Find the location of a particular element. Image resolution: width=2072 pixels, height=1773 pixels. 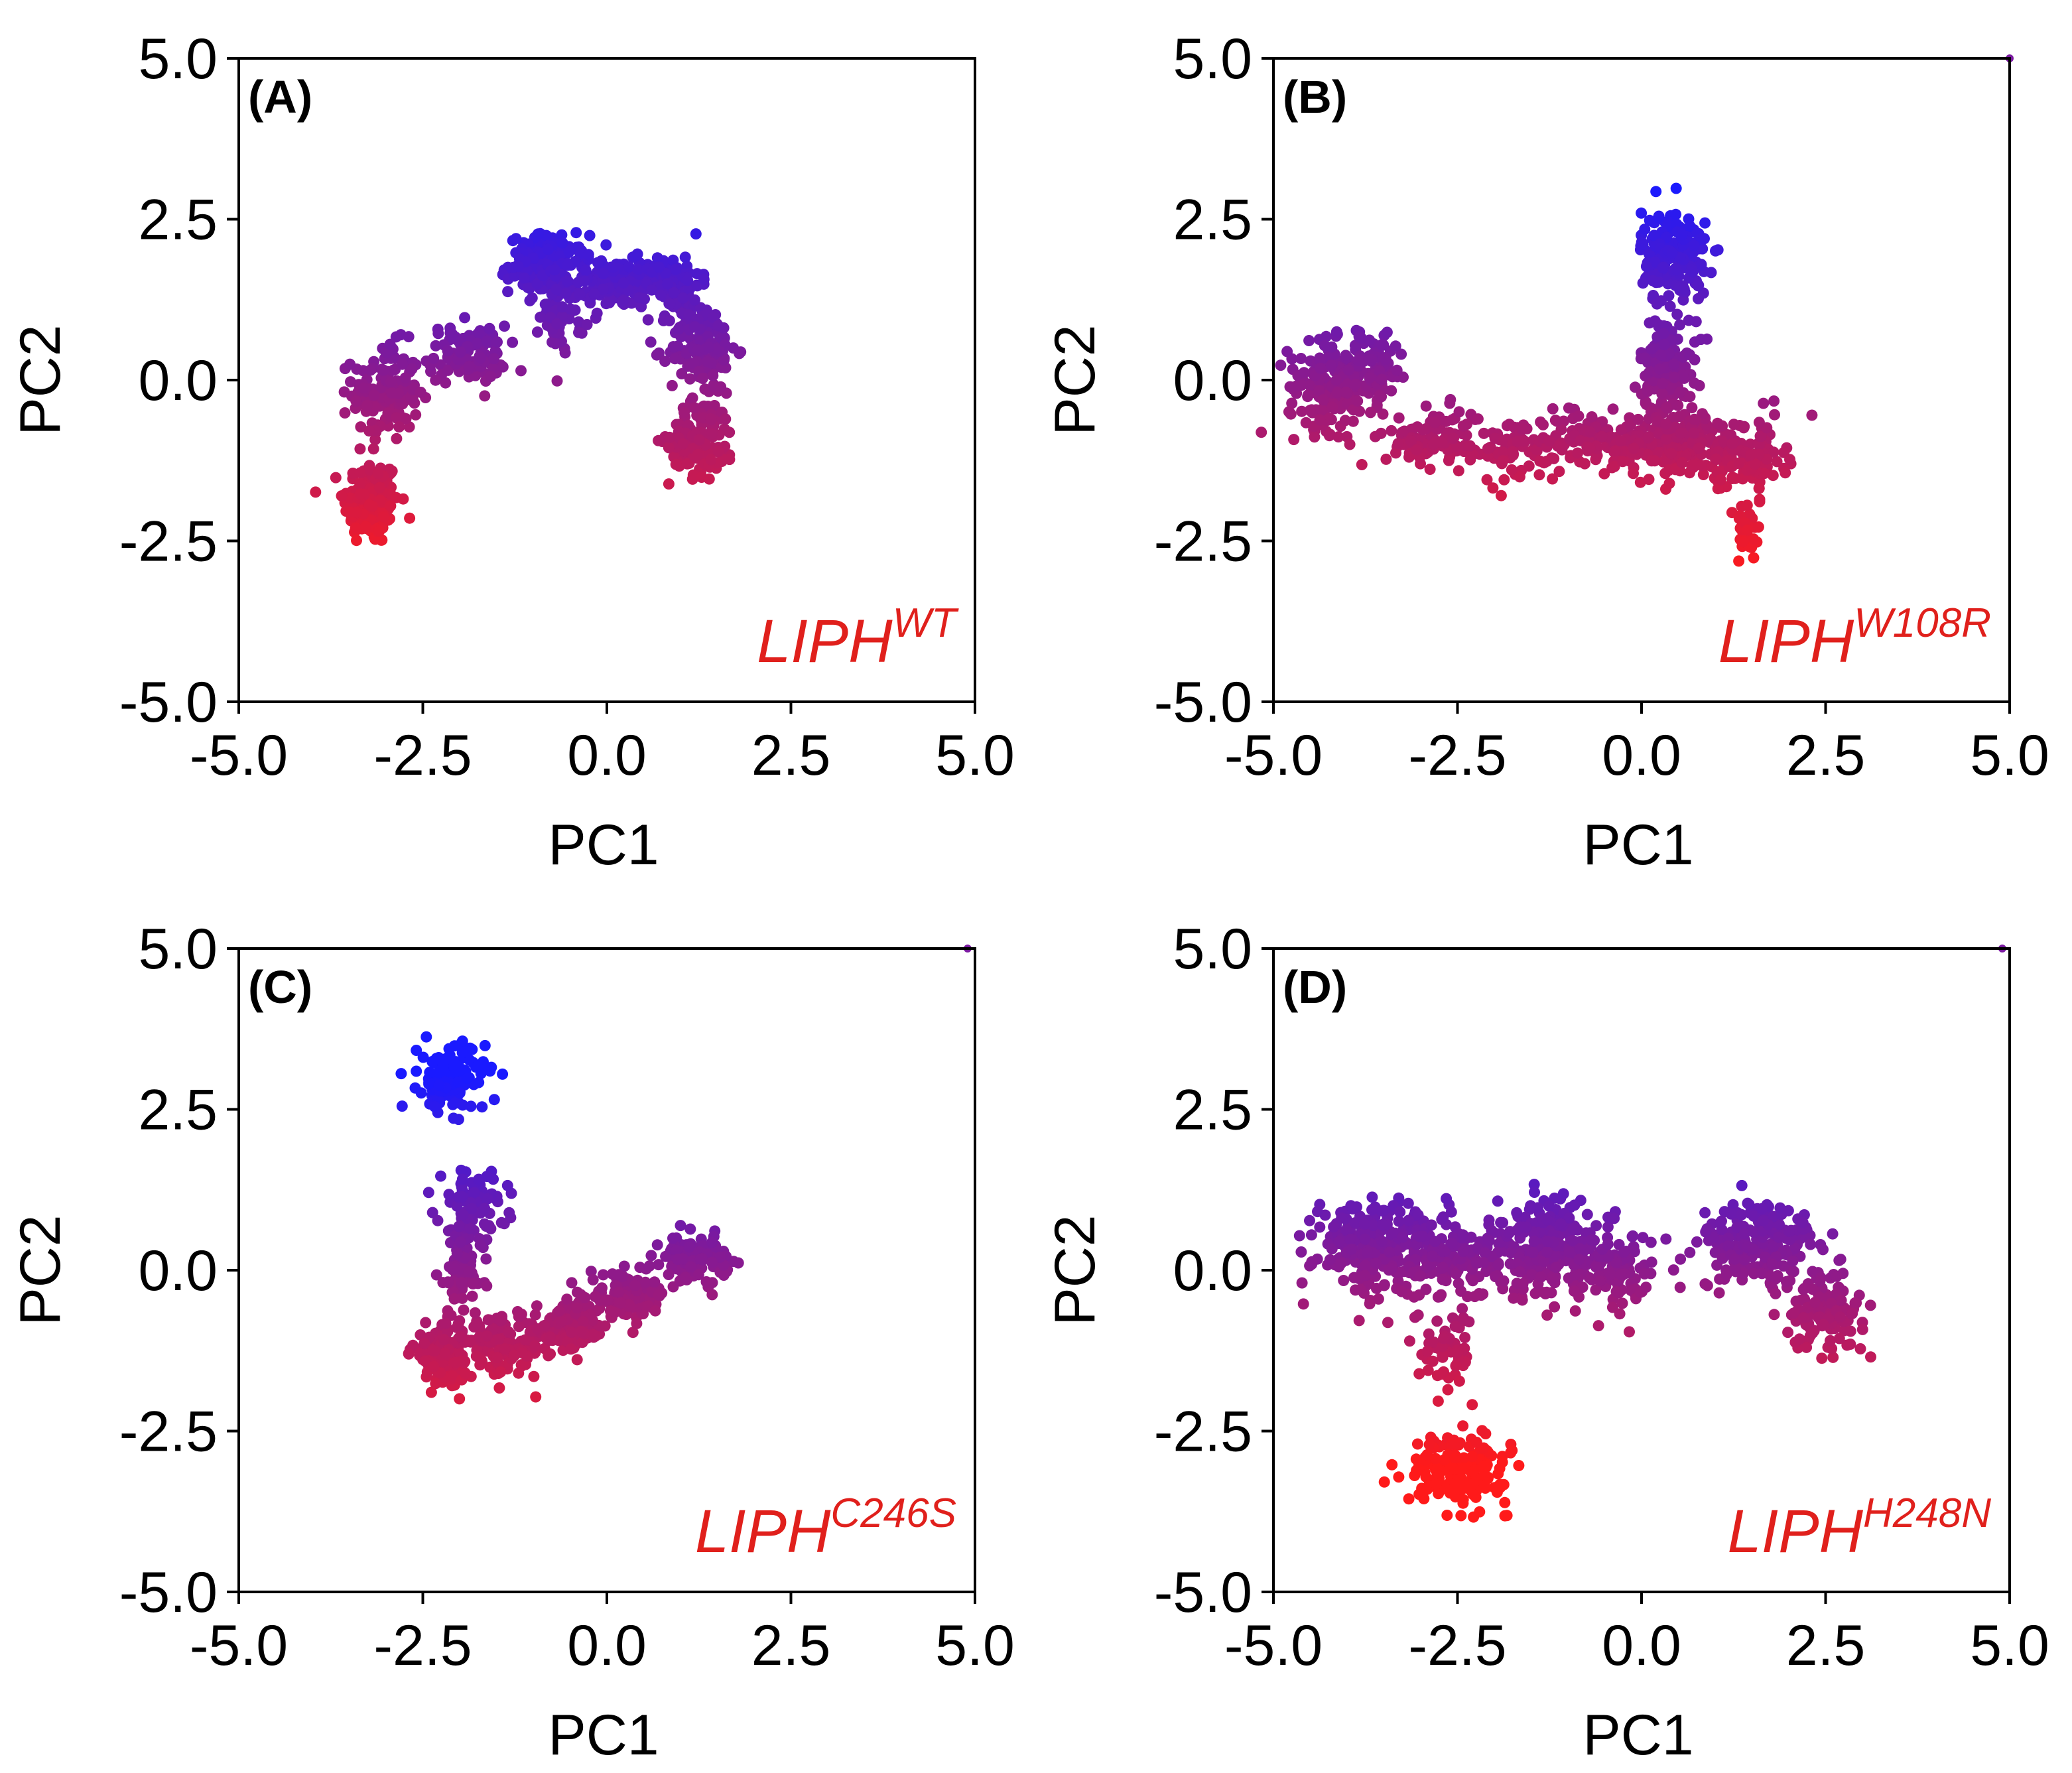

variant-label: LIPHH248N is located at coordinates (1859, 1527).